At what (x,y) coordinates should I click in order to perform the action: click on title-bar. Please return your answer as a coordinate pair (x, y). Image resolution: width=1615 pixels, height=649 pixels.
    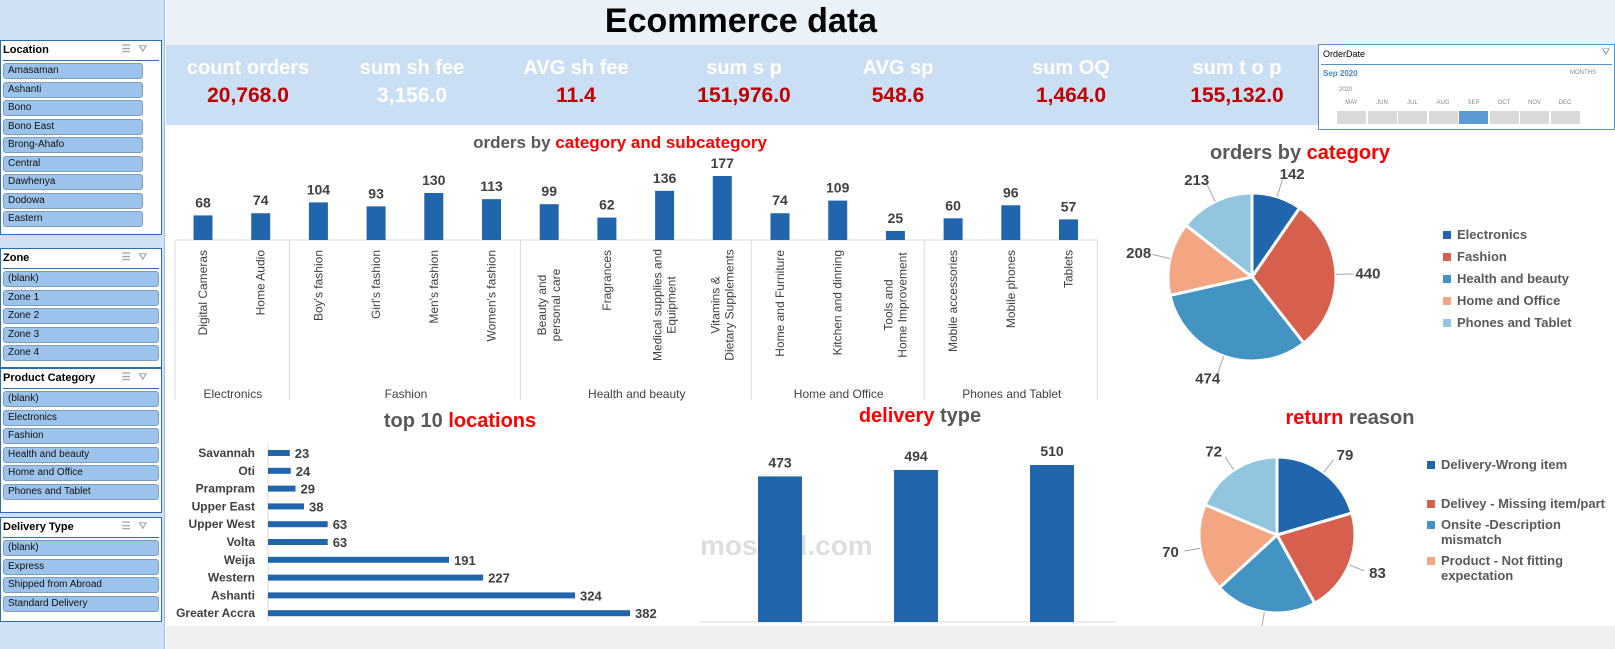
    Looking at the image, I should click on (890, 22).